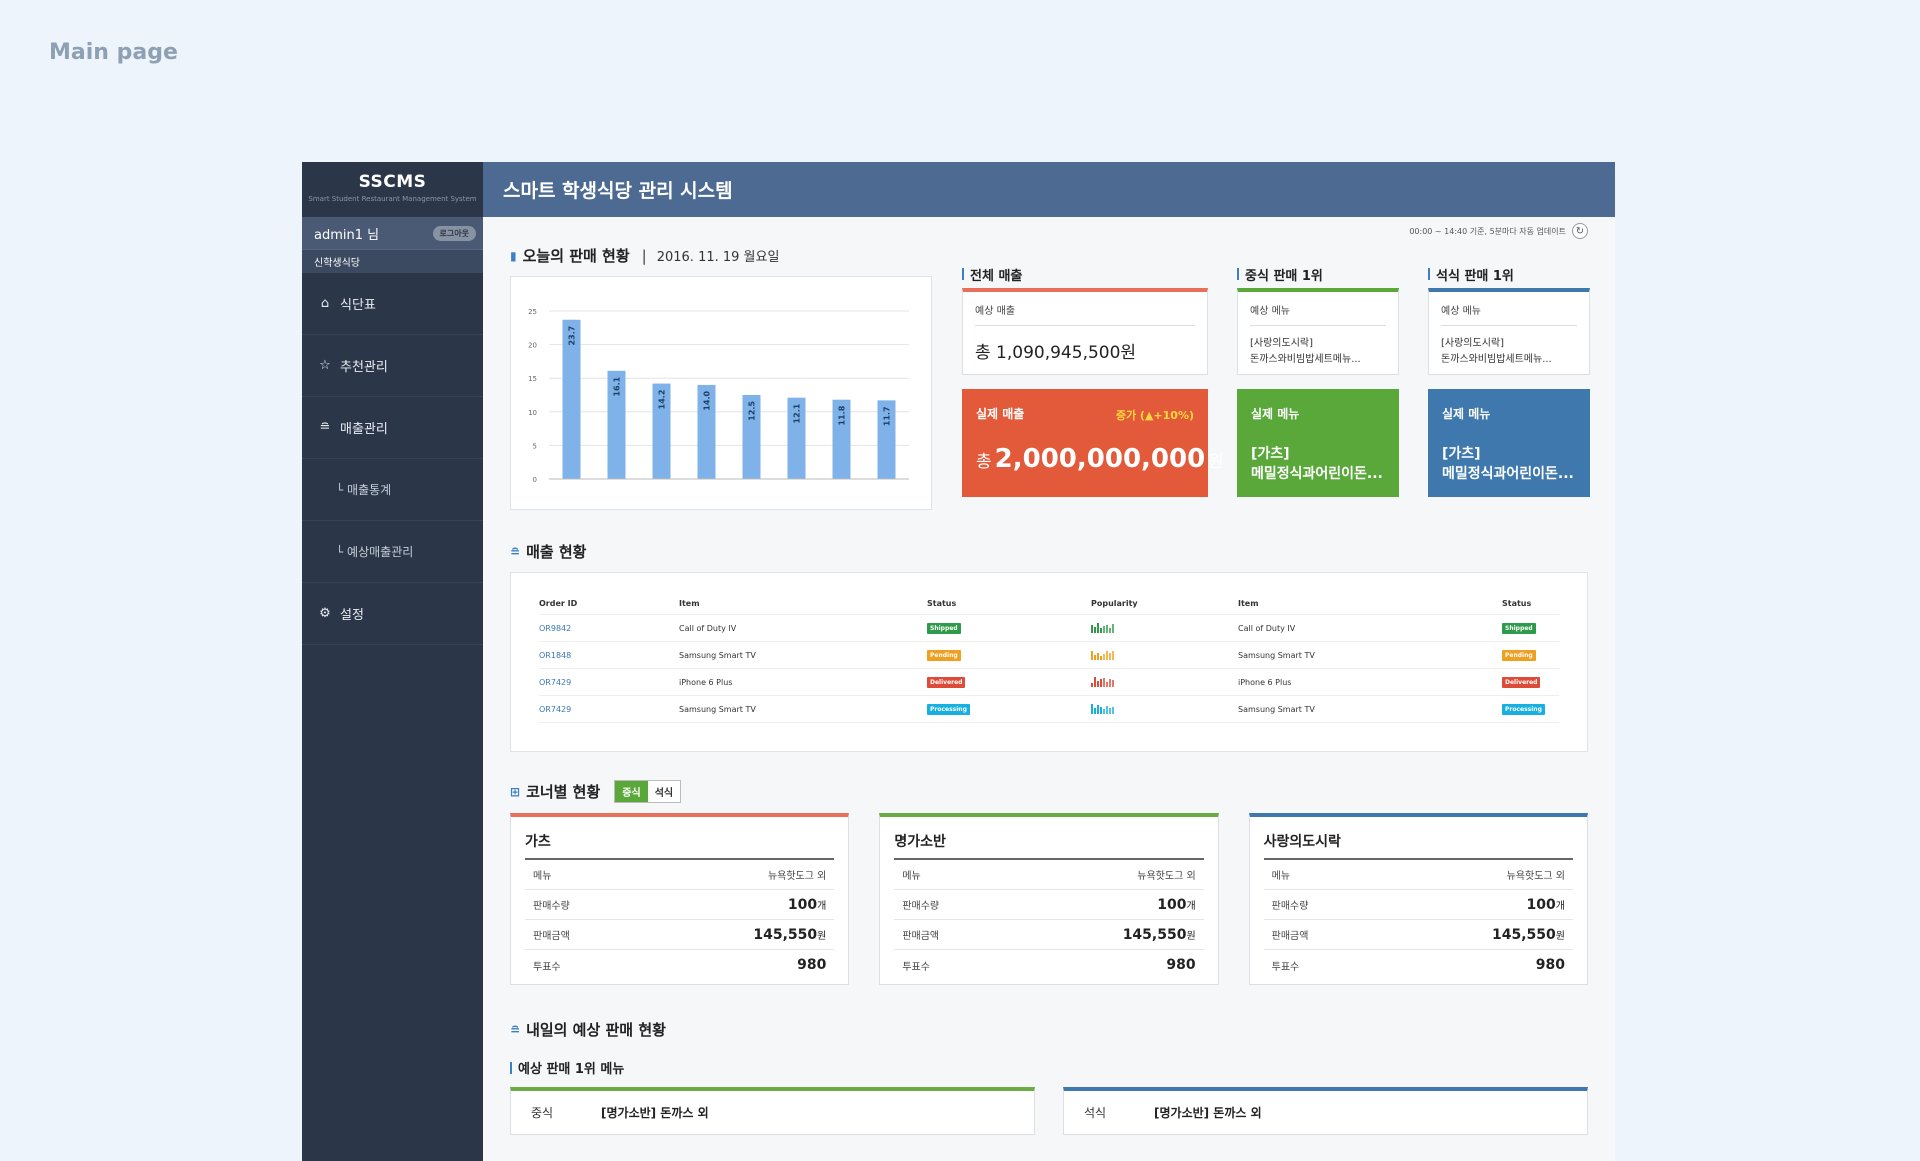  I want to click on corner-name: 사랑의도시락, so click(1418, 845).